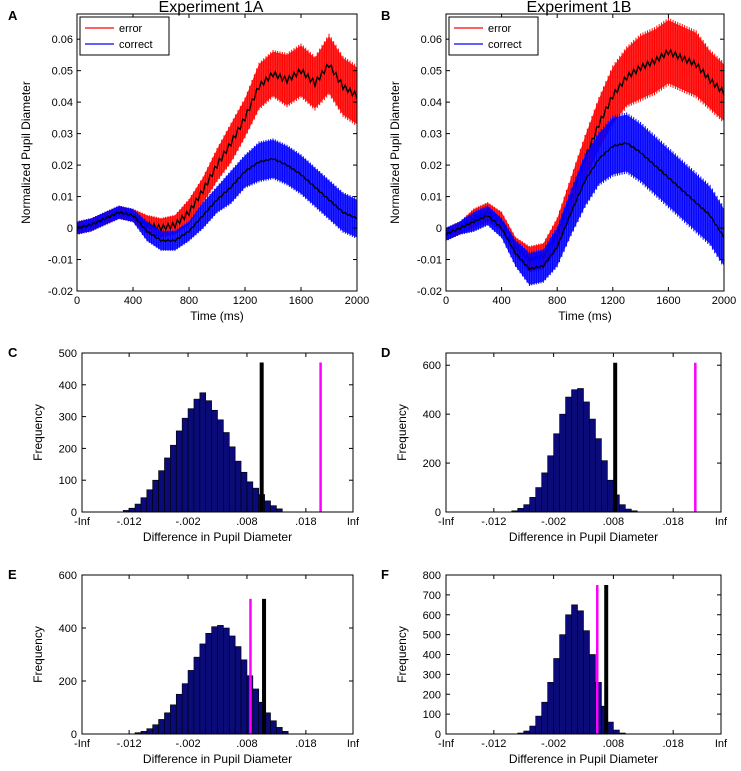 The height and width of the screenshot is (771, 741). Describe the element at coordinates (62, 166) in the screenshot. I see `y-tick-label: 0.02` at that location.